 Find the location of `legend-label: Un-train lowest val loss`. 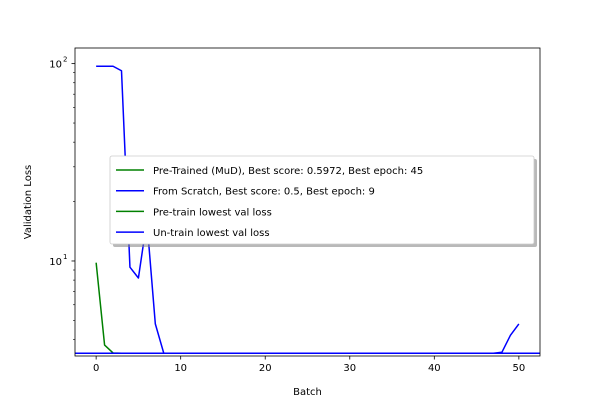

legend-label: Un-train lowest val loss is located at coordinates (211, 233).